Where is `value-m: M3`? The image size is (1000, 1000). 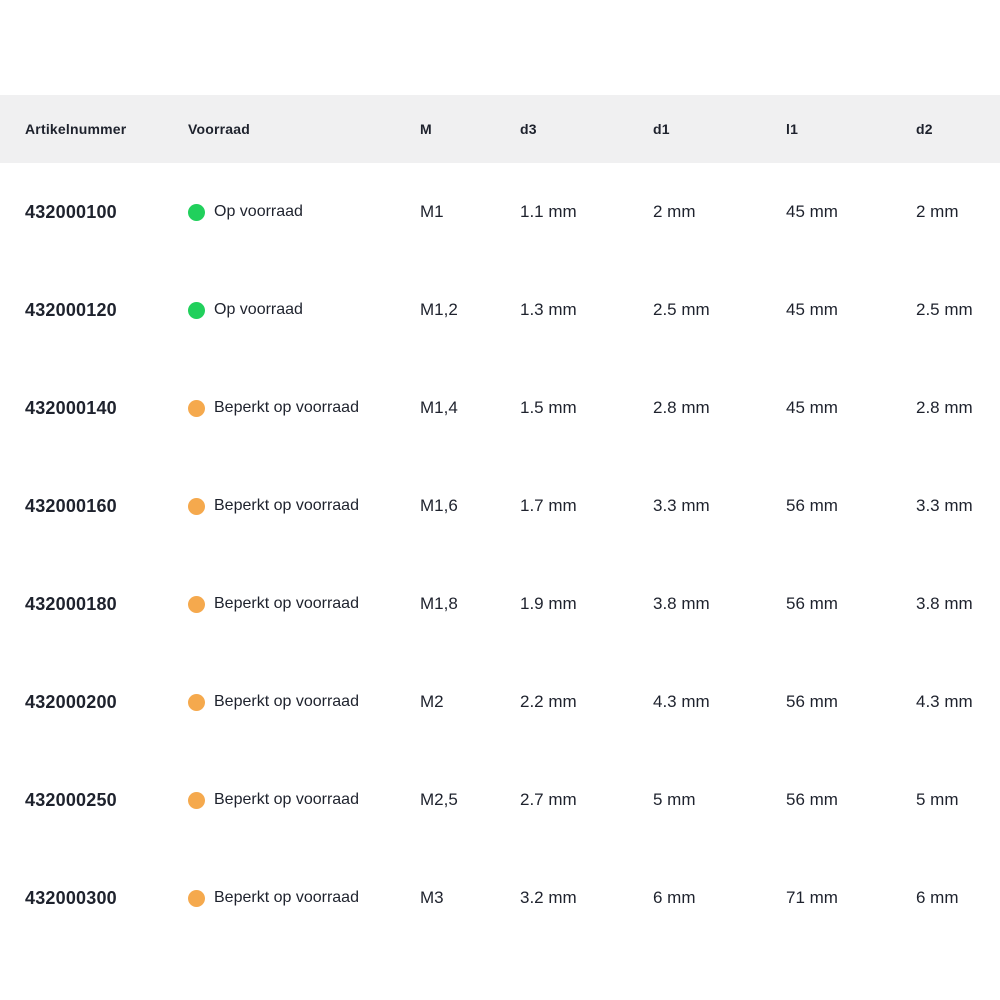
value-m: M3 is located at coordinates (432, 897).